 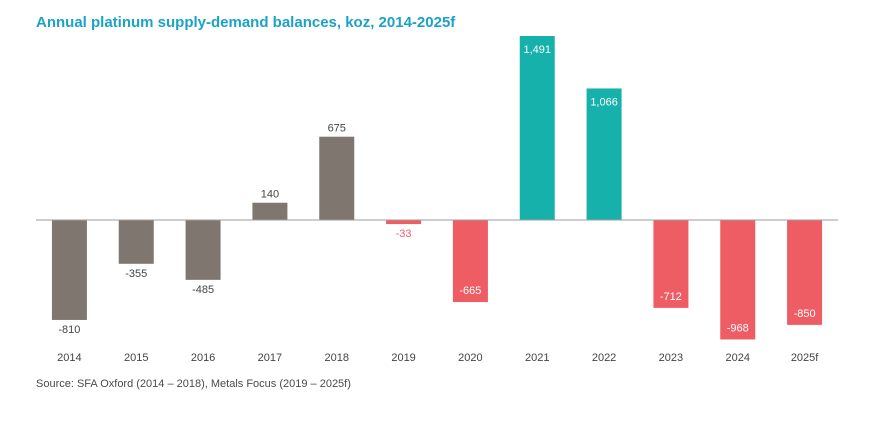 What do you see at coordinates (337, 129) in the screenshot?
I see `data-label-2018: 675` at bounding box center [337, 129].